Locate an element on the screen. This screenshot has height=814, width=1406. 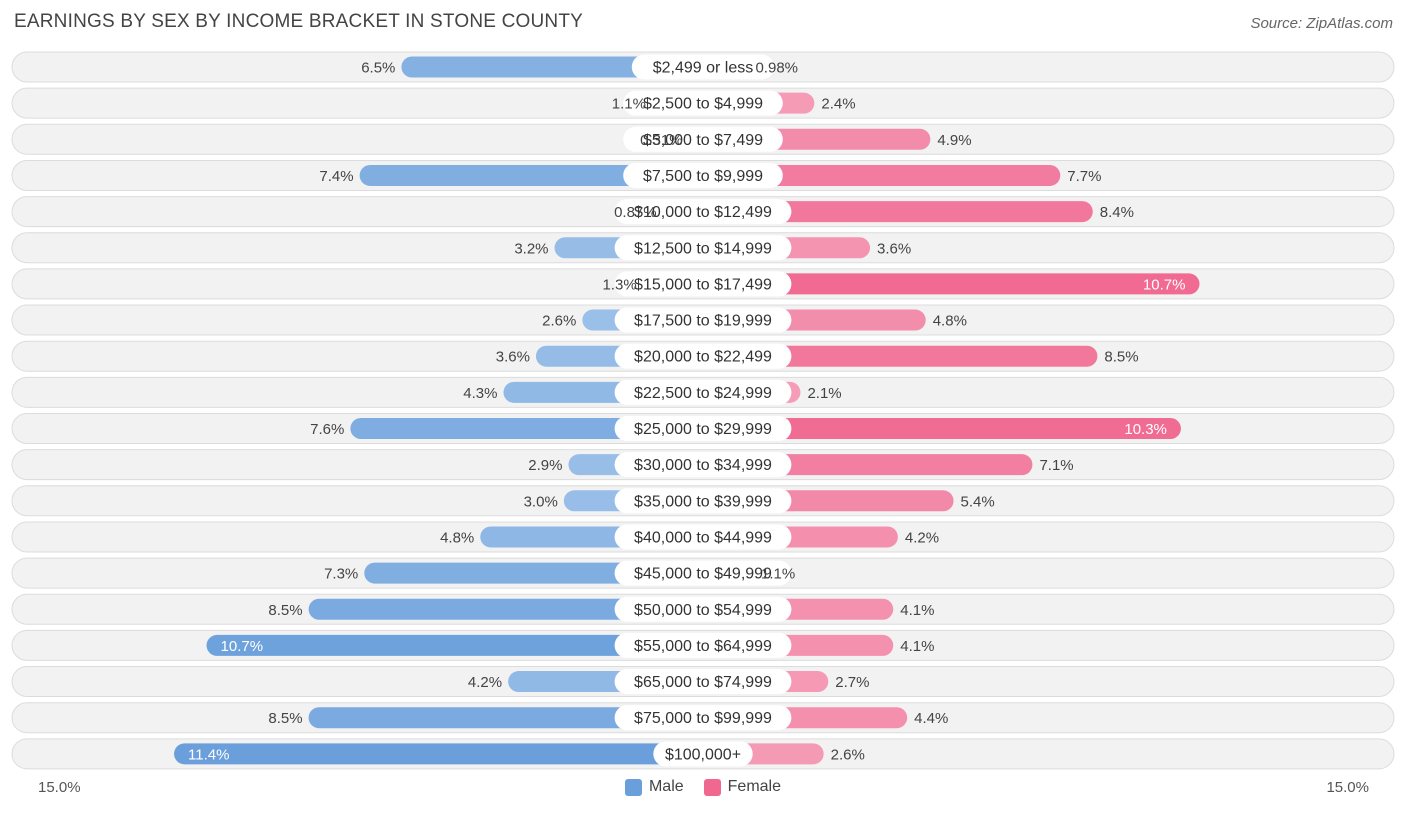
value-label-female: 7.1% is located at coordinates (1056, 465).